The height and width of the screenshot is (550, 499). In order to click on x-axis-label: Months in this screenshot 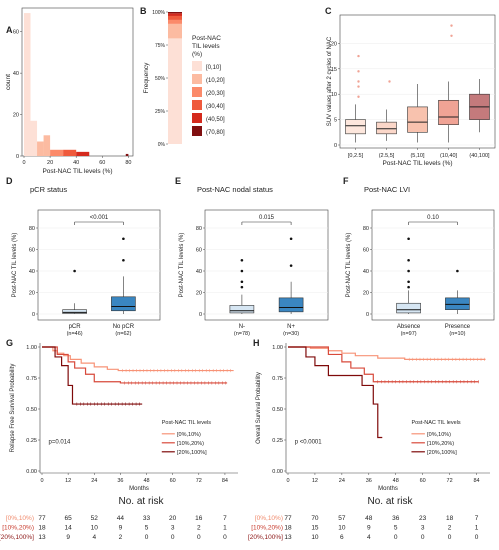, I will do `click(139, 489)`.